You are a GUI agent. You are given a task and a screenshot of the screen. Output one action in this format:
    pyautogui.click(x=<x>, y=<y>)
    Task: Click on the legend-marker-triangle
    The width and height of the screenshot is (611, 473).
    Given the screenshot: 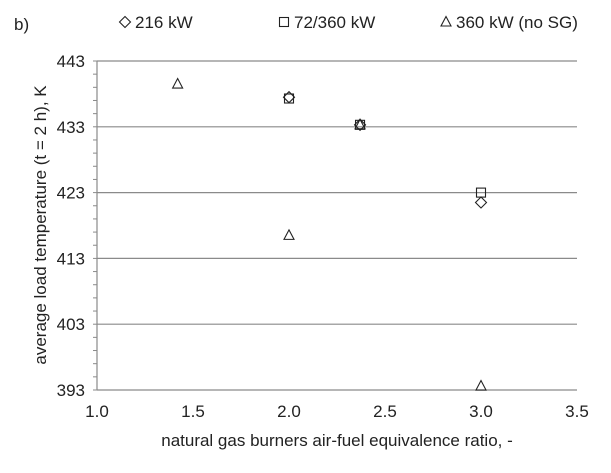 What is the action you would take?
    pyautogui.click(x=446, y=21)
    